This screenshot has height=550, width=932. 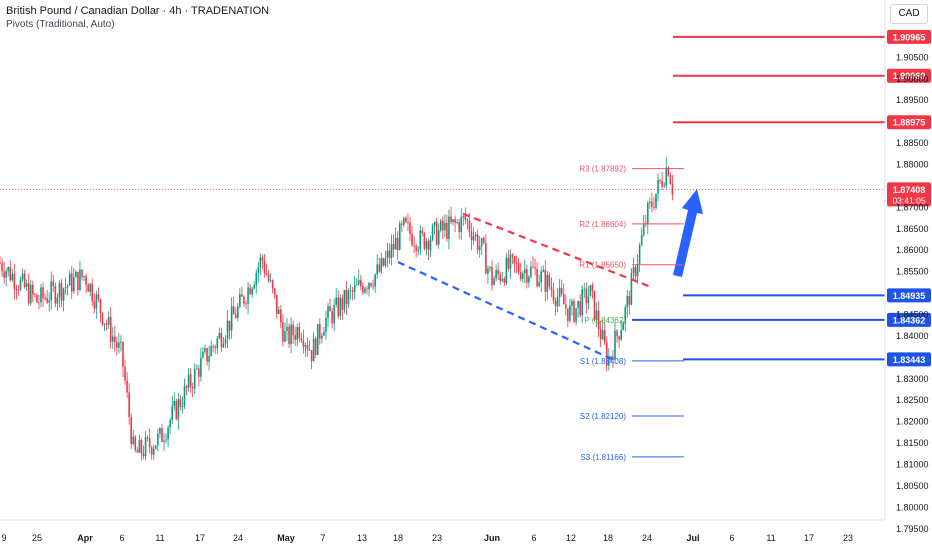 I want to click on support-price-tag: 1.84935, so click(x=909, y=296).